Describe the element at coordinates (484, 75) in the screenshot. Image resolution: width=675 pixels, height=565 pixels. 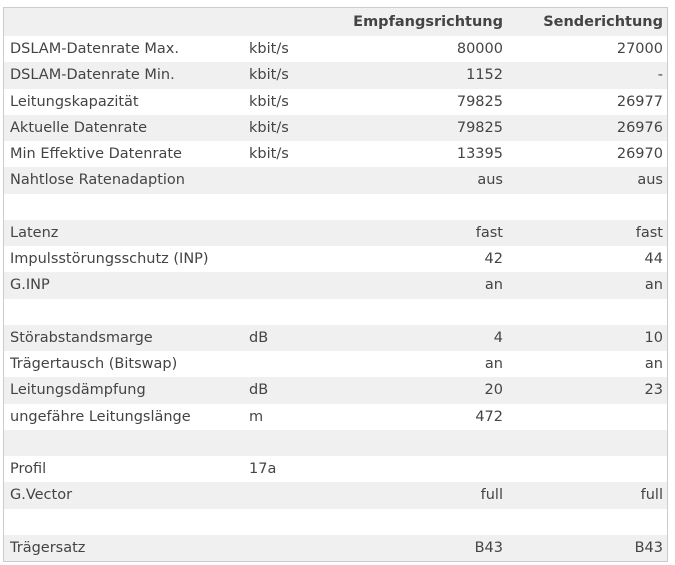
I see `downstream-value: 1152` at that location.